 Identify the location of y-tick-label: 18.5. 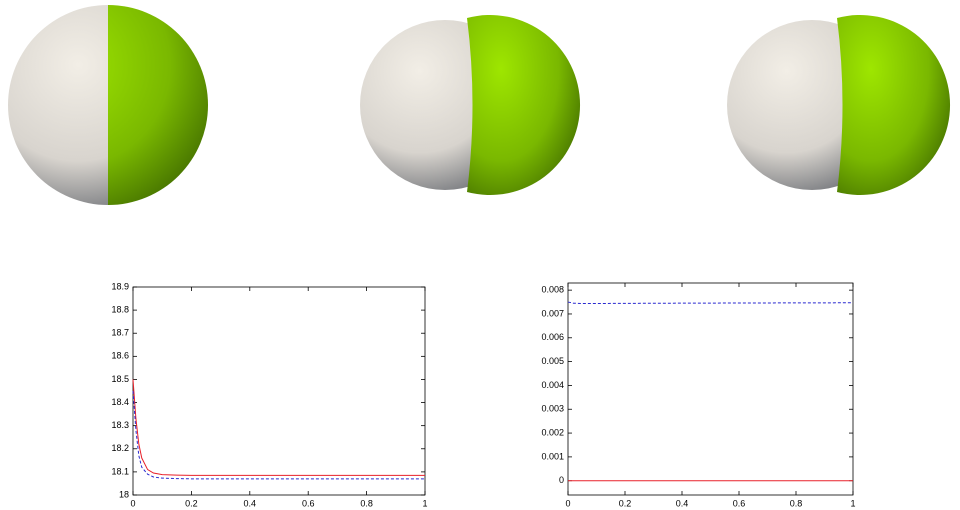
(120, 379).